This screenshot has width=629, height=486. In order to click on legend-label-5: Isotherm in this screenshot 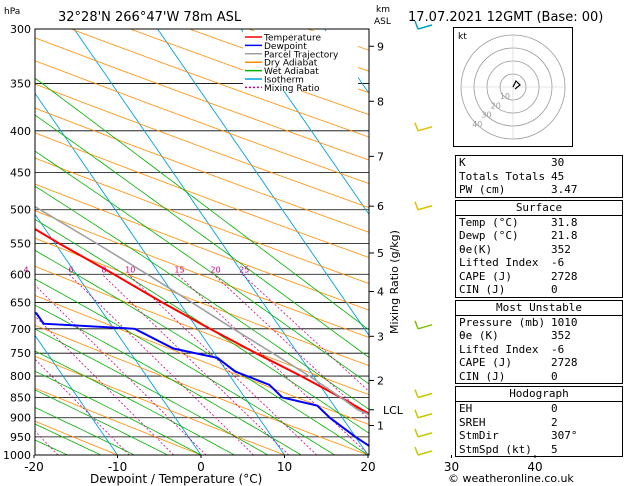, I will do `click(284, 81)`.